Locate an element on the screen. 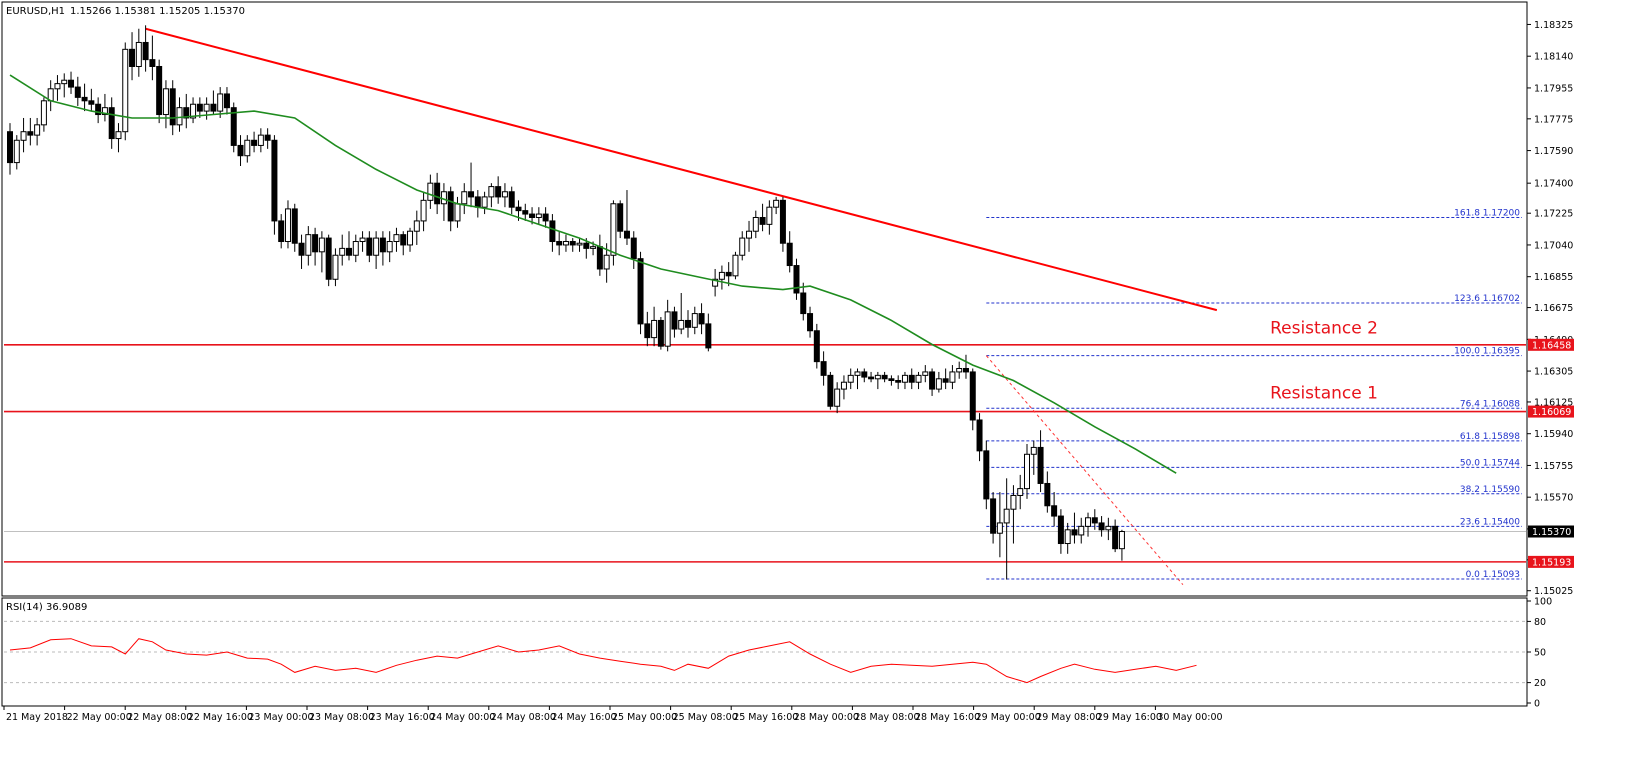  y-tick-label-15: 1.15570 is located at coordinates (1553, 498).